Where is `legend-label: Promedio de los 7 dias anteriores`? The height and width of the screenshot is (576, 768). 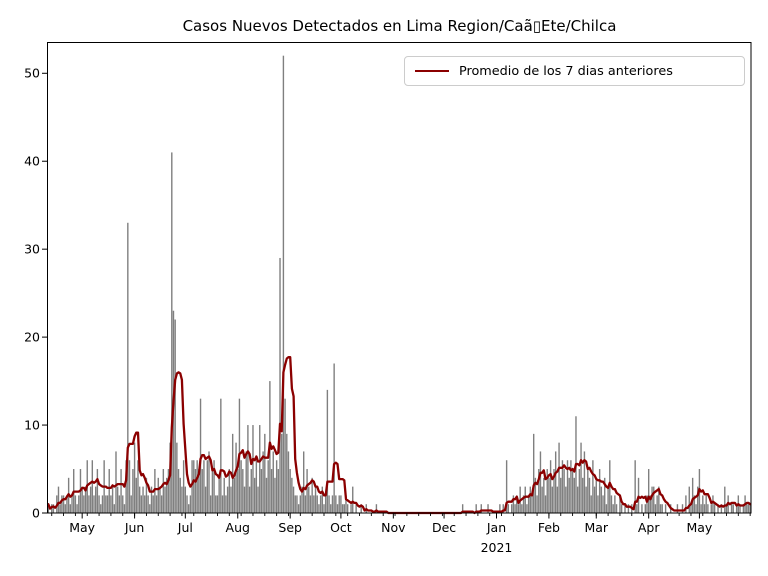
legend-label: Promedio de los 7 dias anteriores is located at coordinates (566, 71).